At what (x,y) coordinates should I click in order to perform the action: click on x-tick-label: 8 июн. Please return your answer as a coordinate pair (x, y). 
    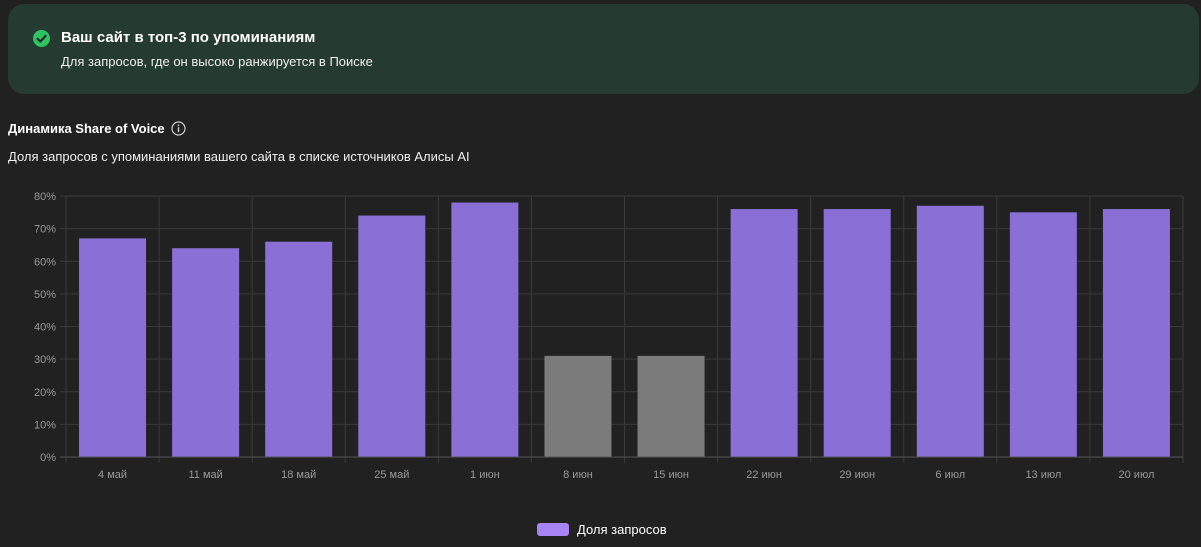
    Looking at the image, I should click on (578, 475).